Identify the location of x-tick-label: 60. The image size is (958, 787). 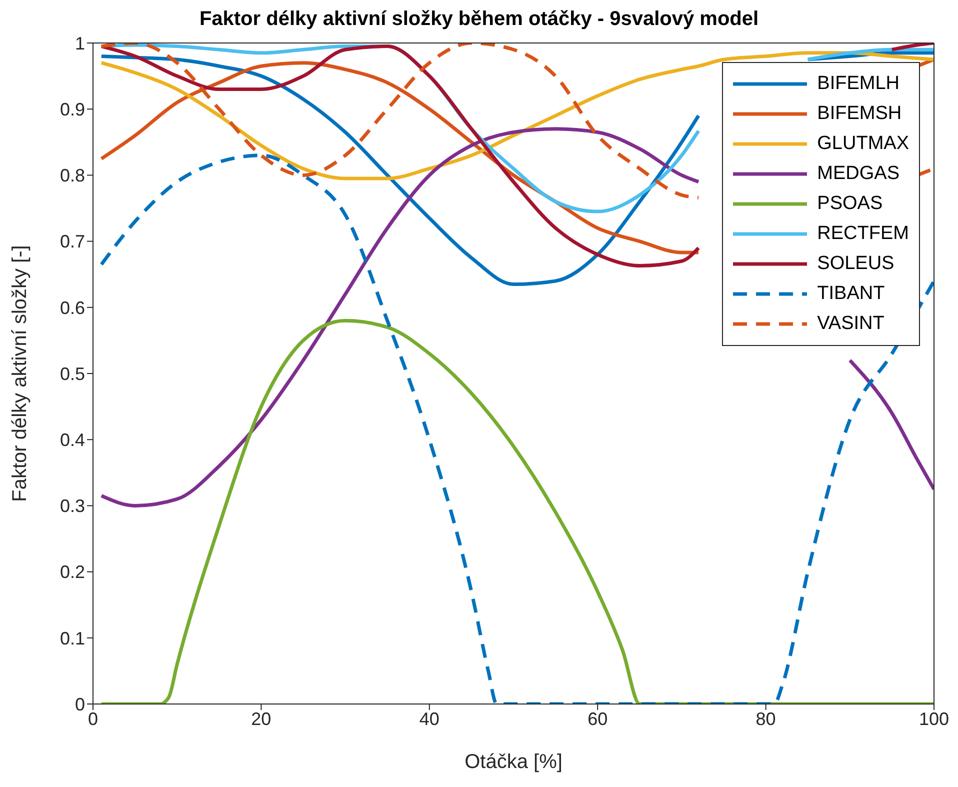
(598, 718).